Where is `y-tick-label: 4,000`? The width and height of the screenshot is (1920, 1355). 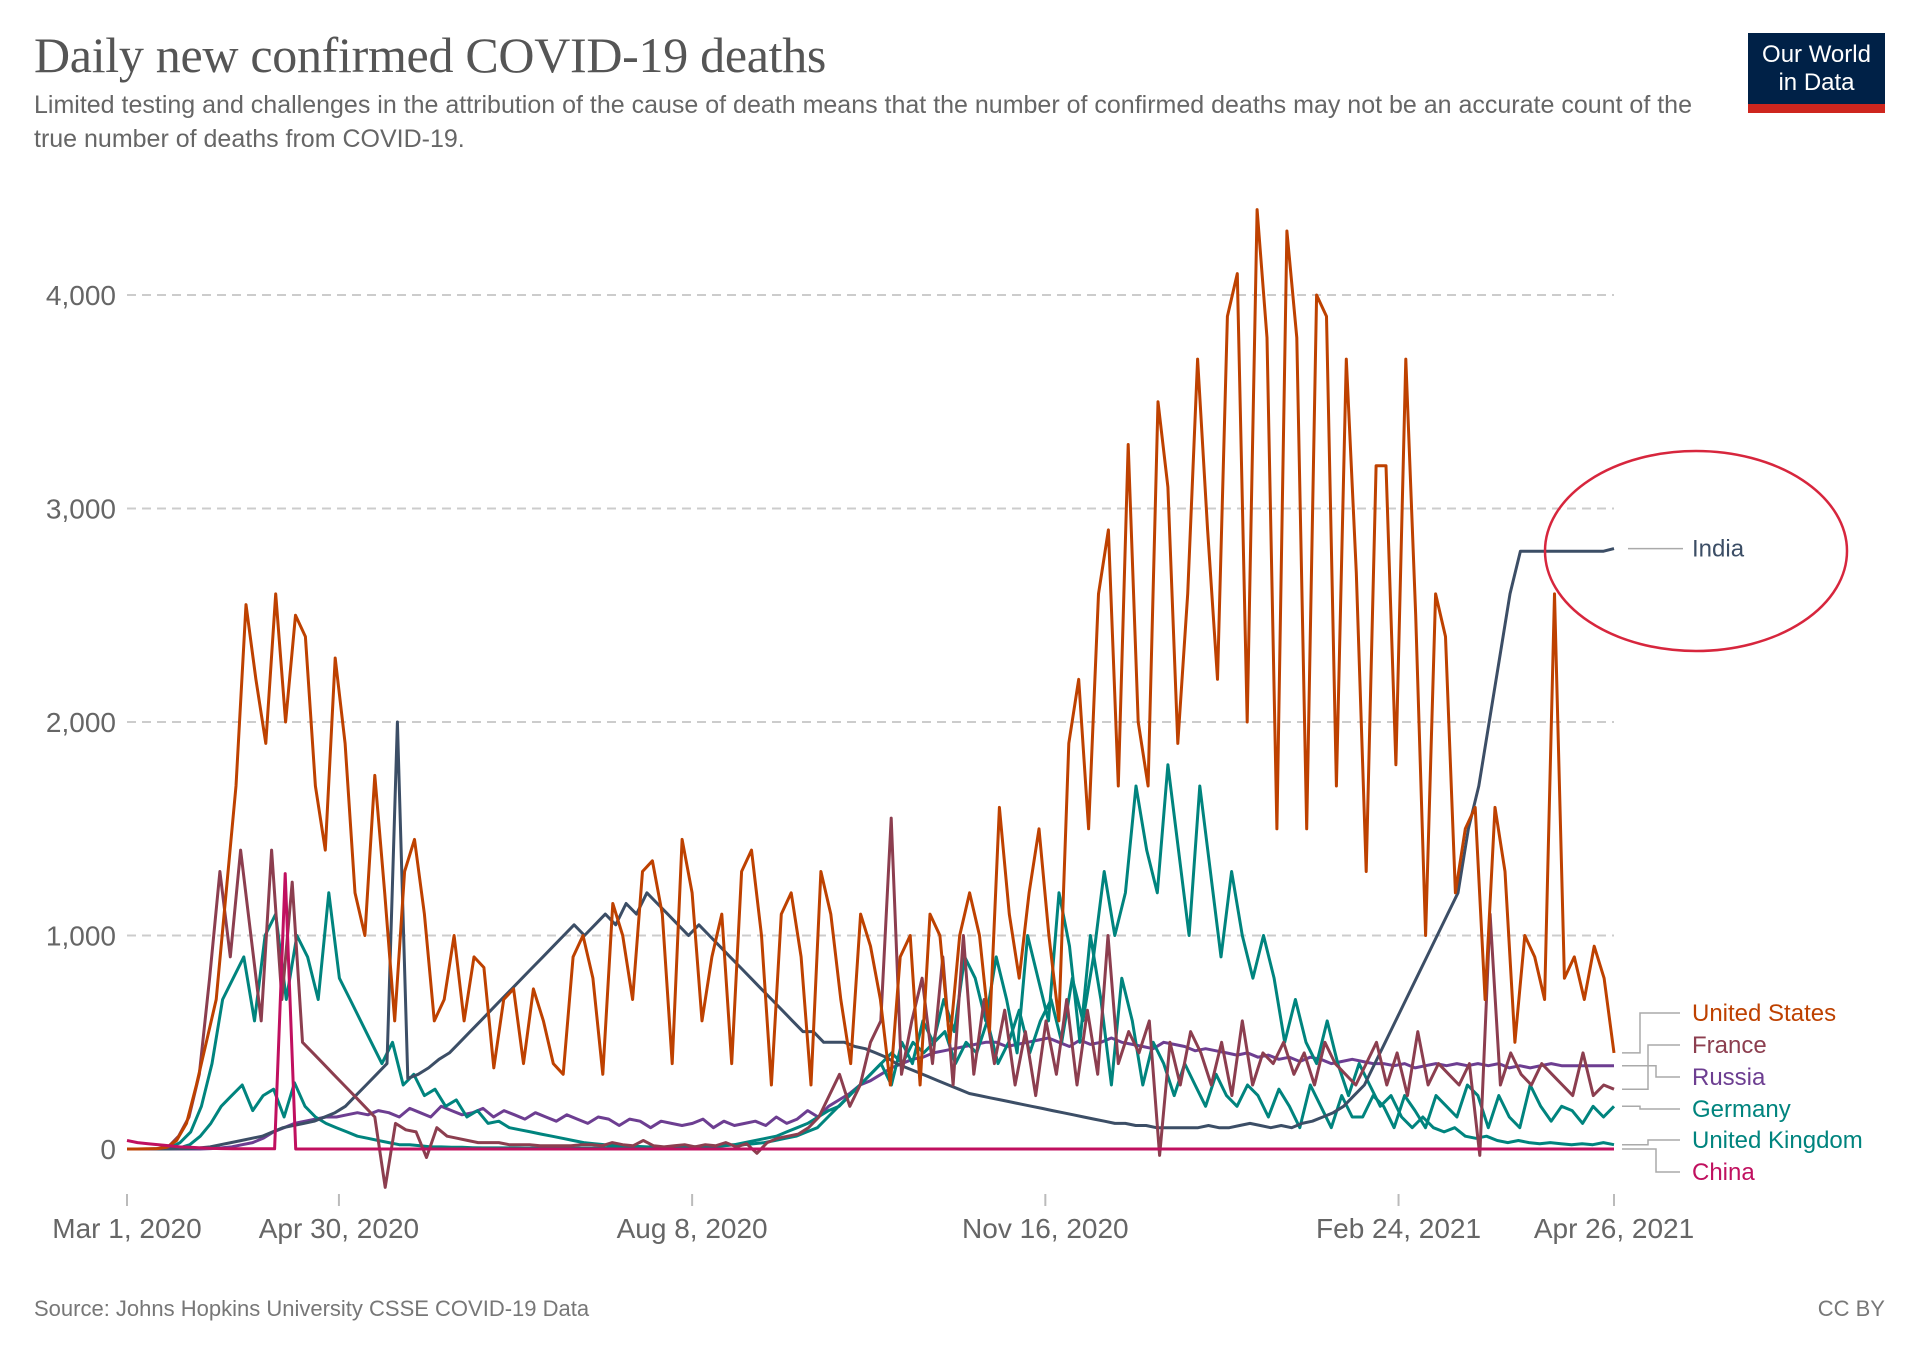
y-tick-label: 4,000 is located at coordinates (81, 295).